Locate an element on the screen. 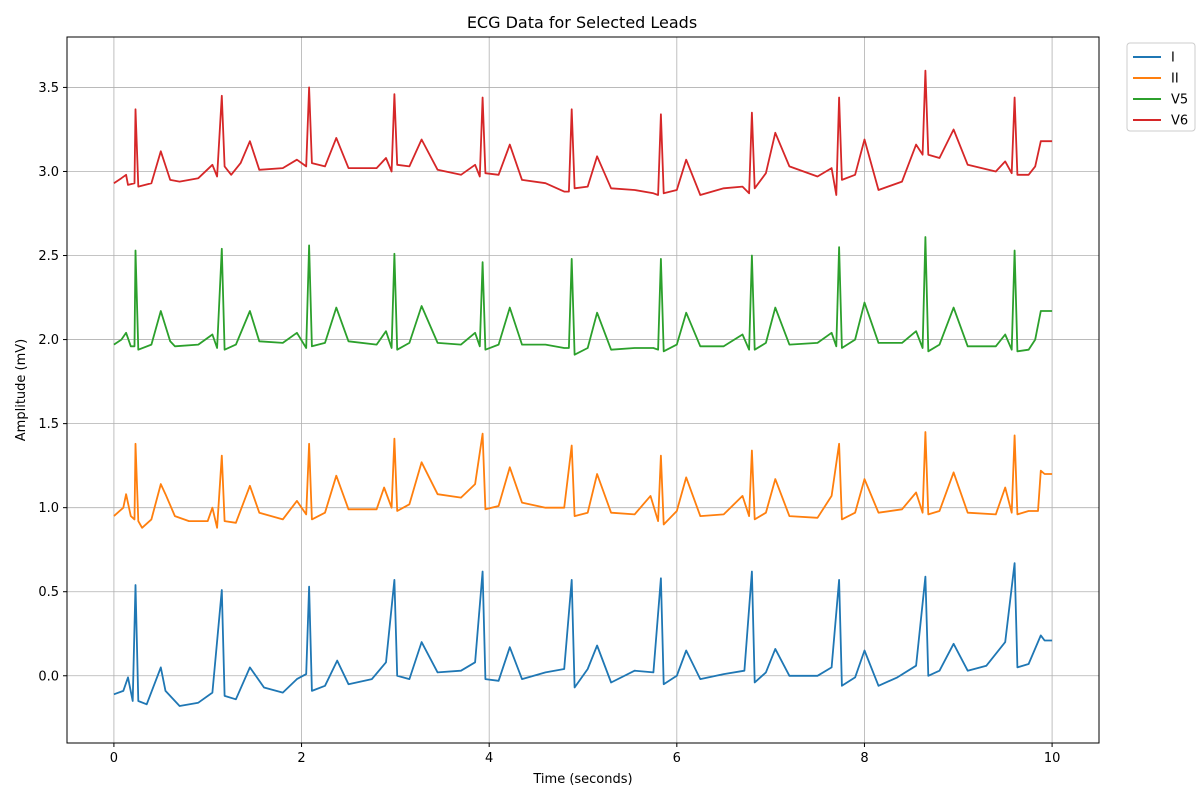 The height and width of the screenshot is (800, 1200). series-line-v6 is located at coordinates (583, 132).